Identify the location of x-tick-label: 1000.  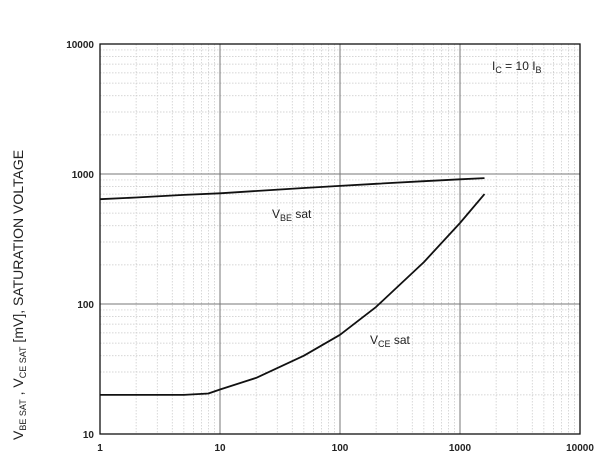
(460, 448).